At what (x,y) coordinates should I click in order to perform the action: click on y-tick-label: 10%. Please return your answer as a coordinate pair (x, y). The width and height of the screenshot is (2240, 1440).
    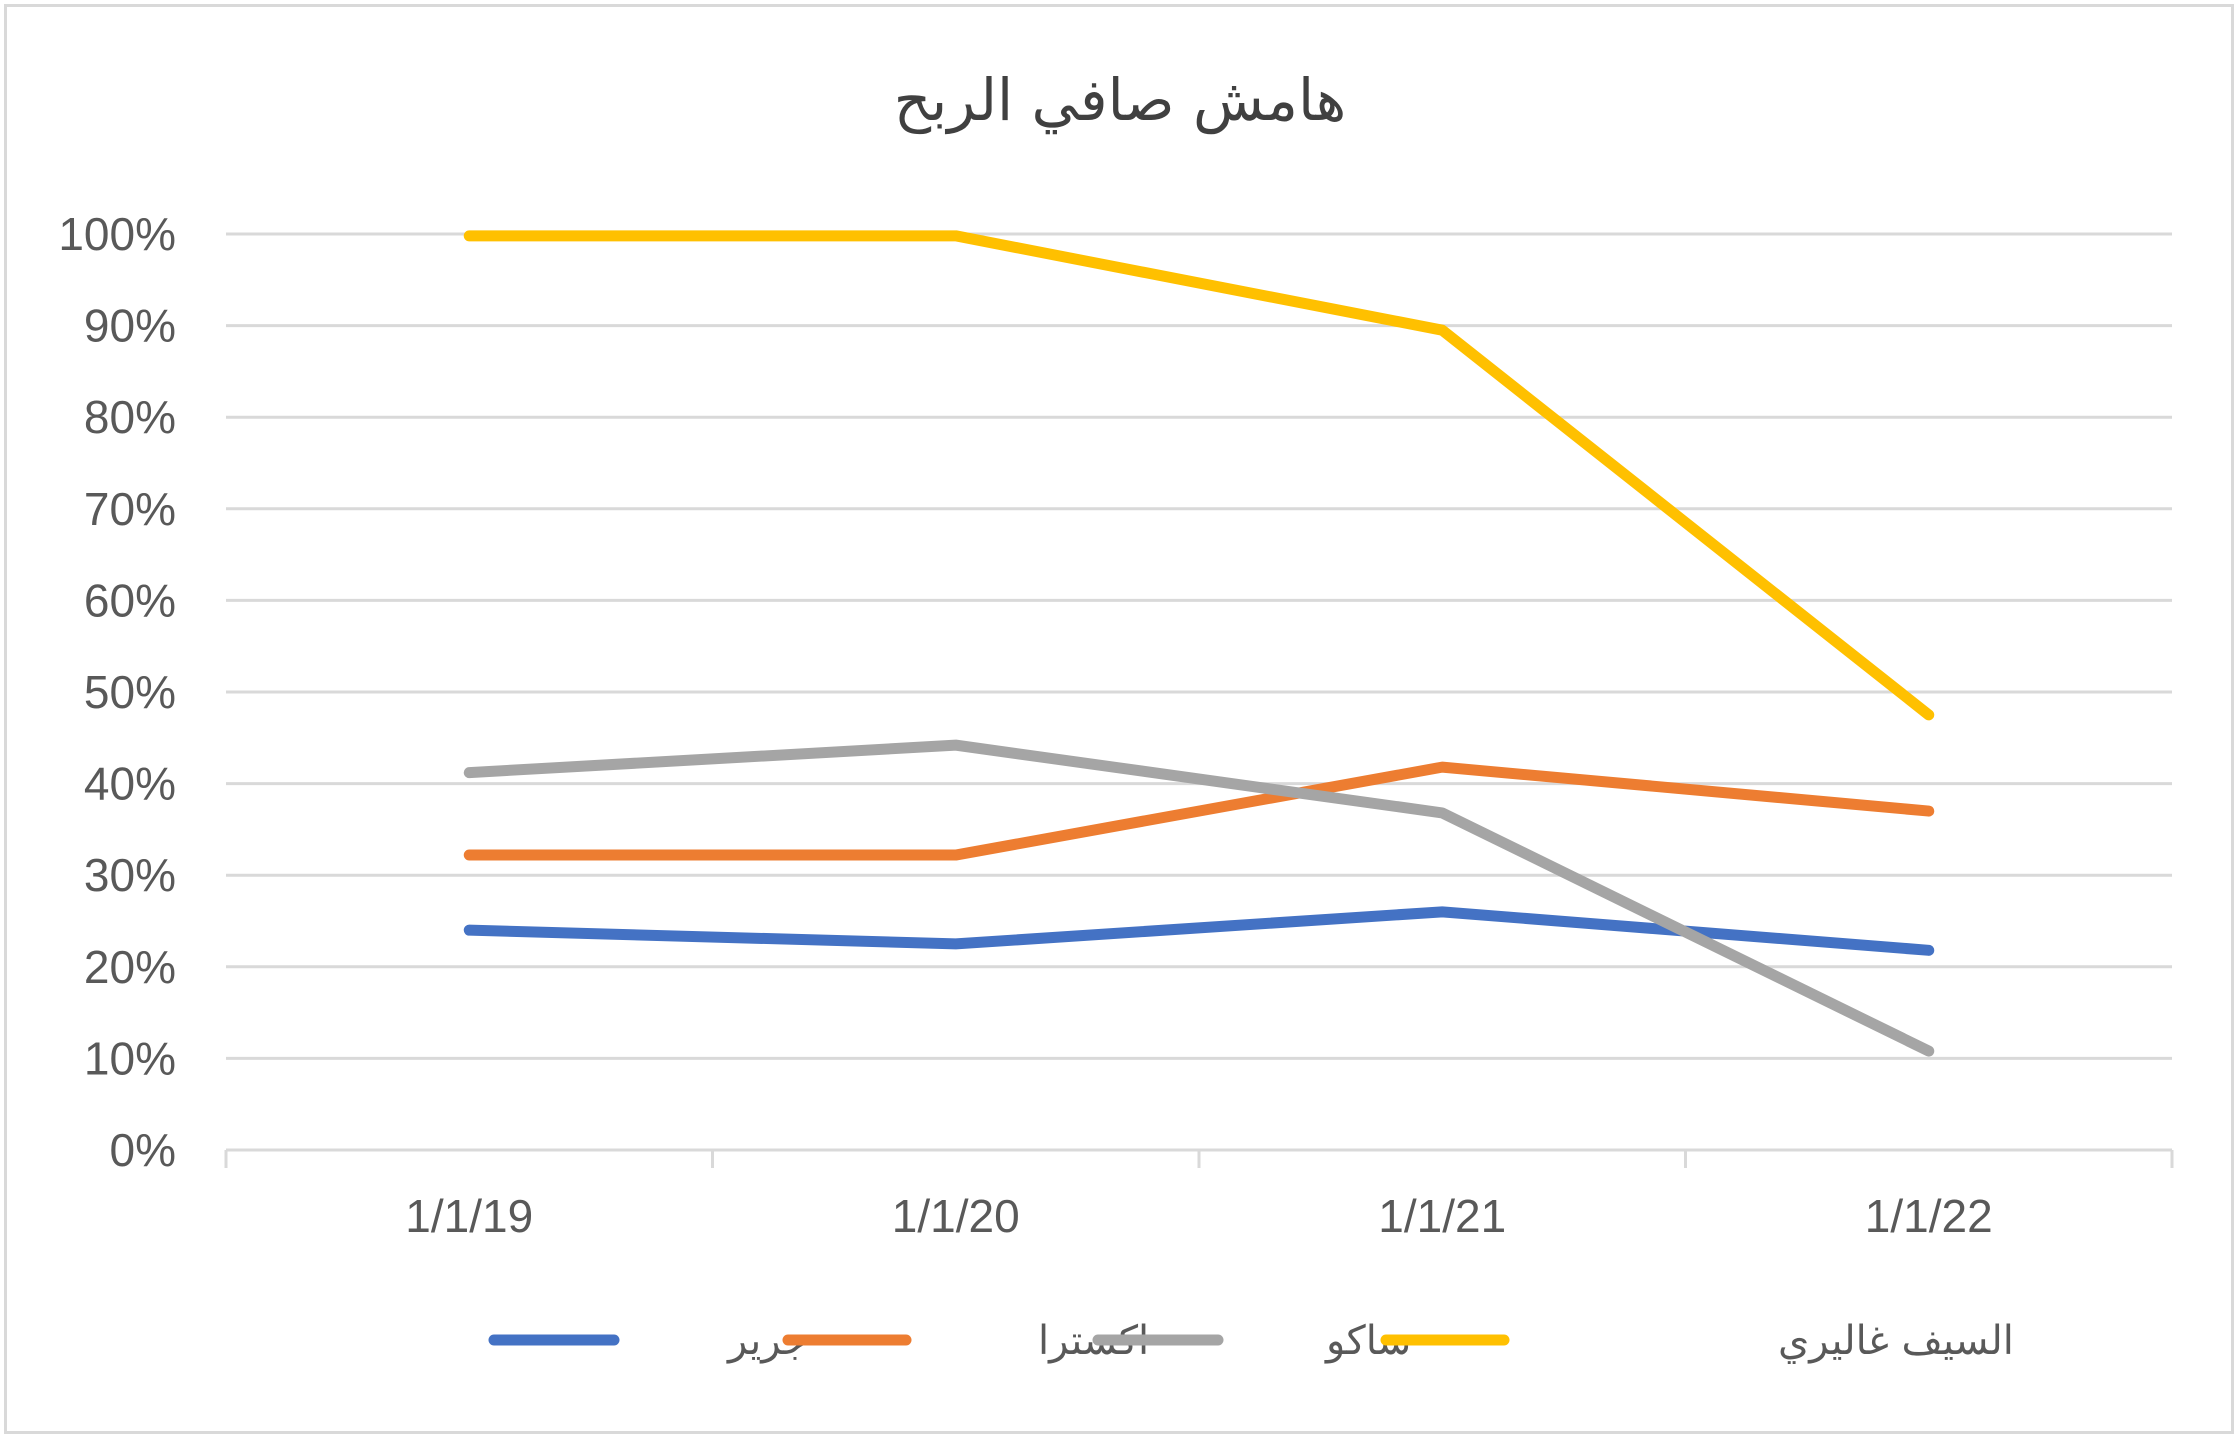
    Looking at the image, I should click on (130, 1058).